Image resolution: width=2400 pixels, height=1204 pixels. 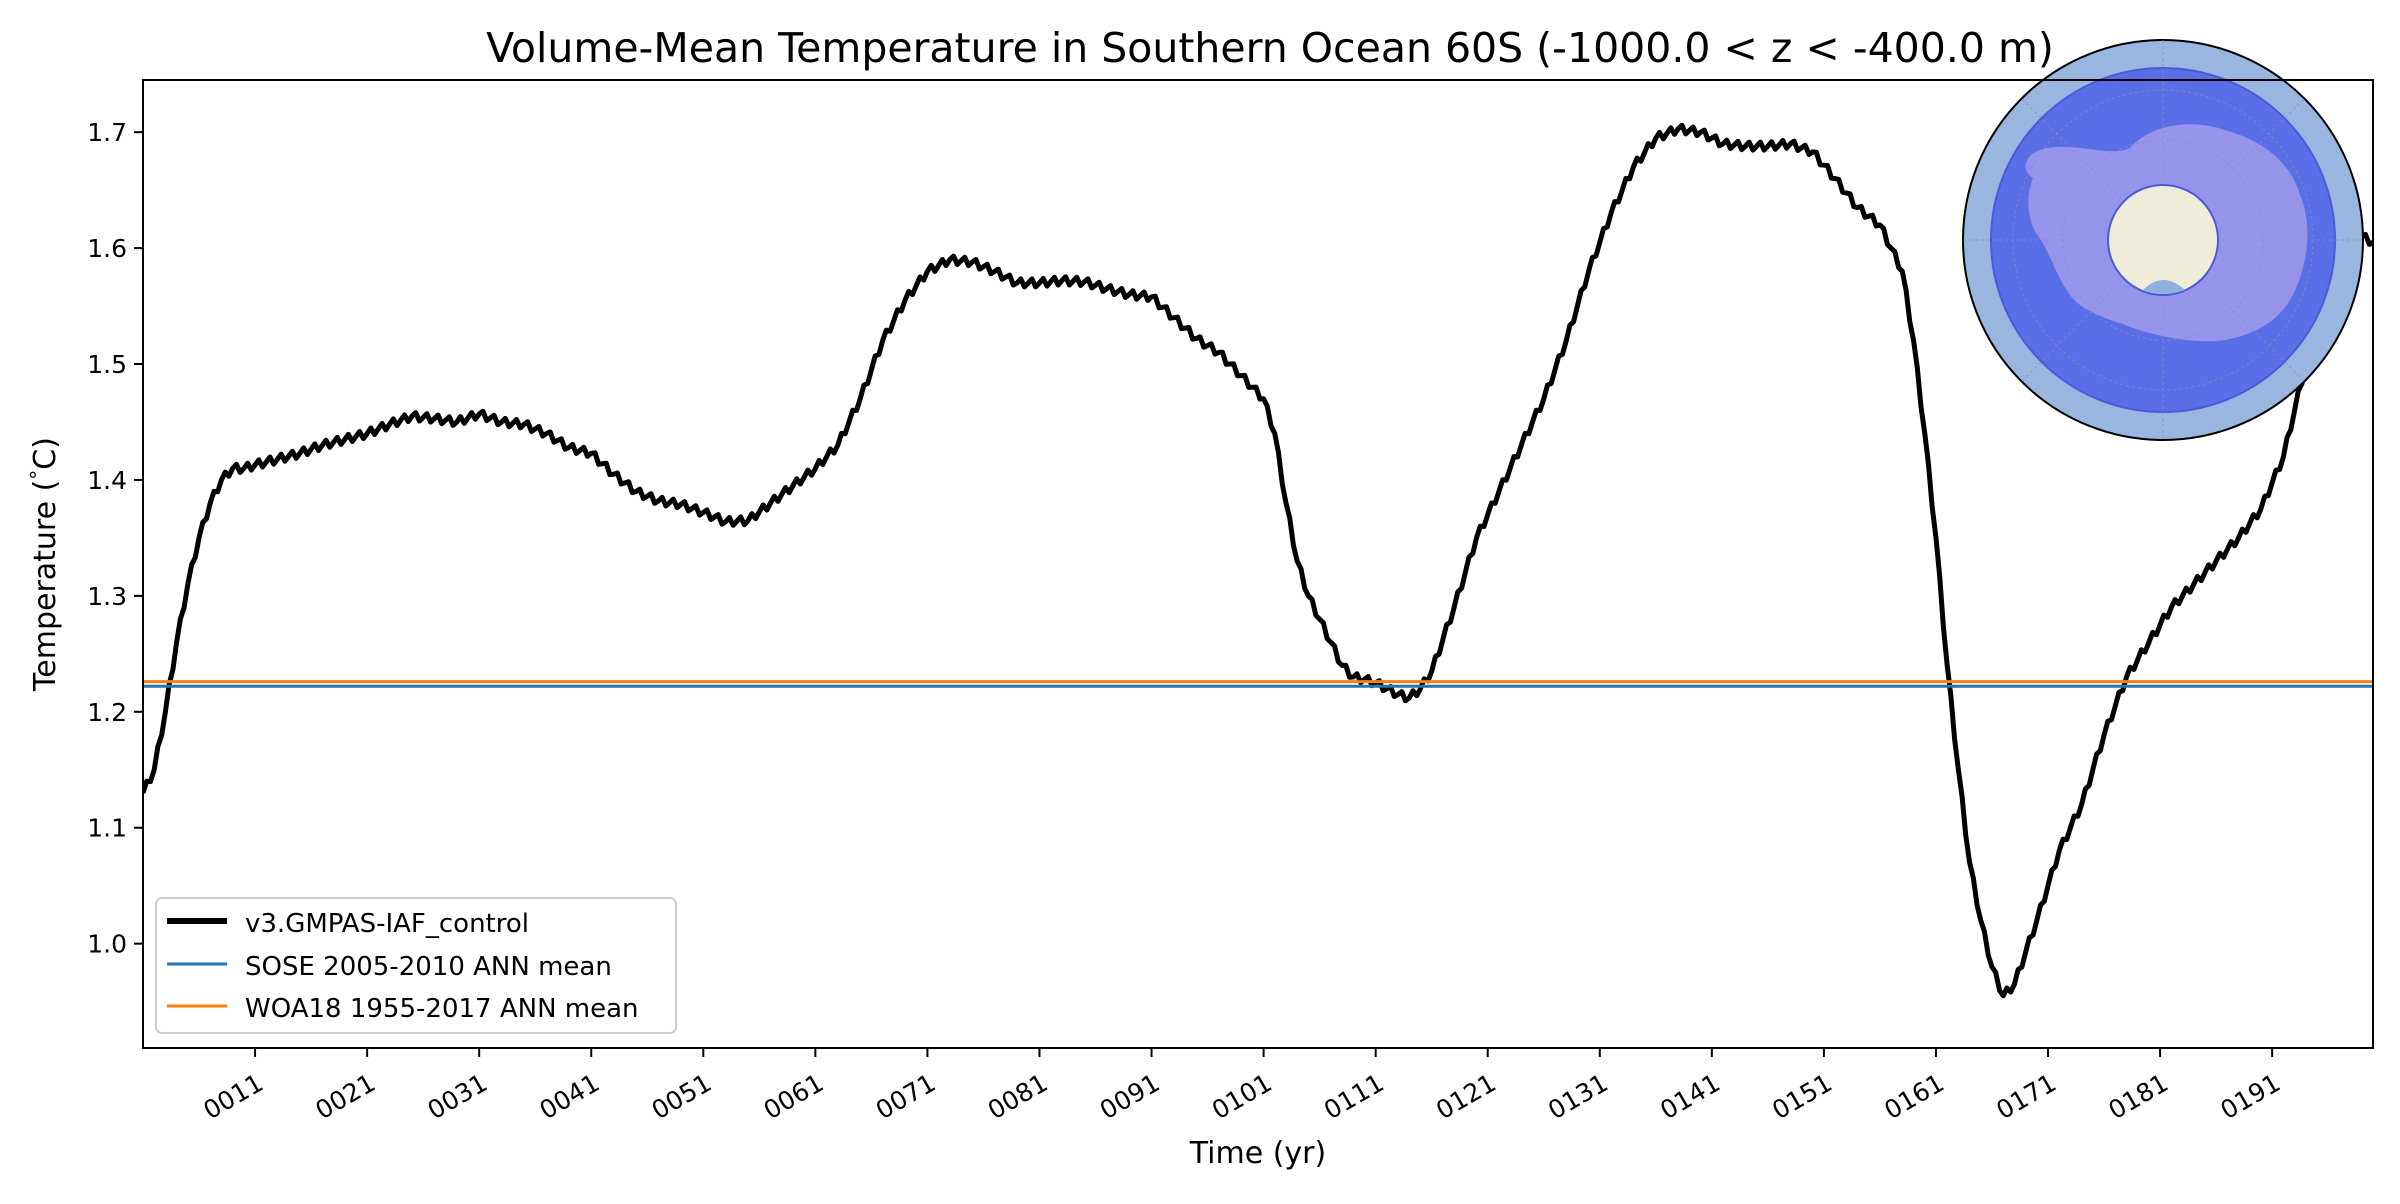 I want to click on x-tick-label: 0131, so click(x=1578, y=1096).